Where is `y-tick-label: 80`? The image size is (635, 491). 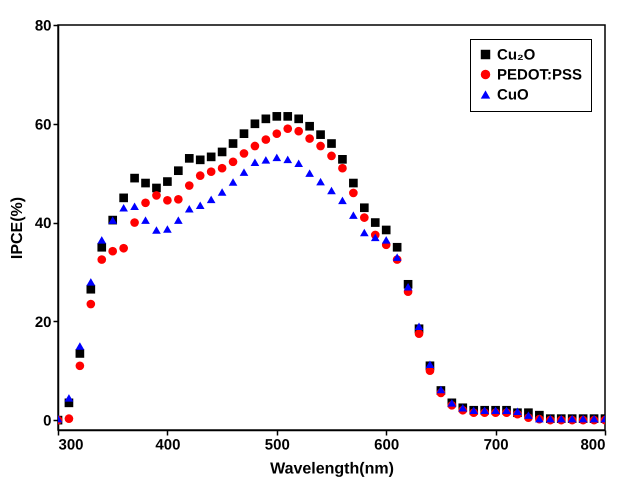 y-tick-label: 80 is located at coordinates (43, 26).